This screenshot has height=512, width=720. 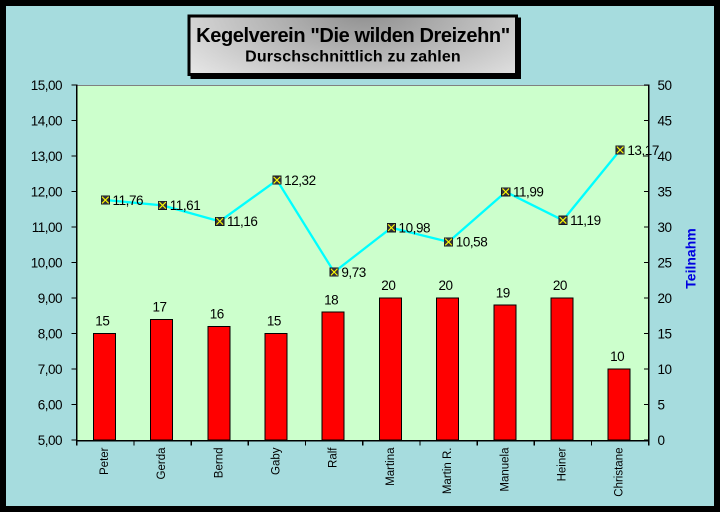 What do you see at coordinates (503, 292) in the screenshot?
I see `svg-text: 19` at bounding box center [503, 292].